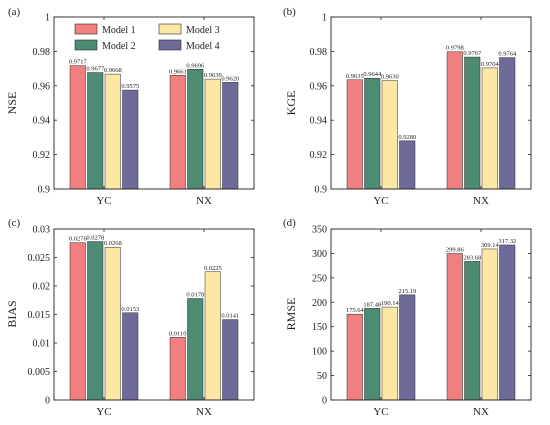 This screenshot has height=425, width=550. Describe the element at coordinates (472, 257) in the screenshot. I see `bar-value-label: 283.68` at that location.